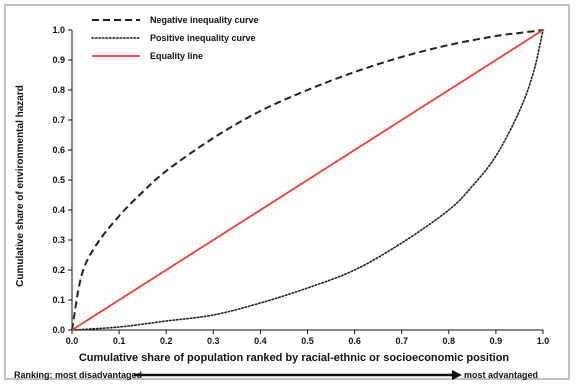  What do you see at coordinates (260, 341) in the screenshot?
I see `x-tick-label: 0.4` at bounding box center [260, 341].